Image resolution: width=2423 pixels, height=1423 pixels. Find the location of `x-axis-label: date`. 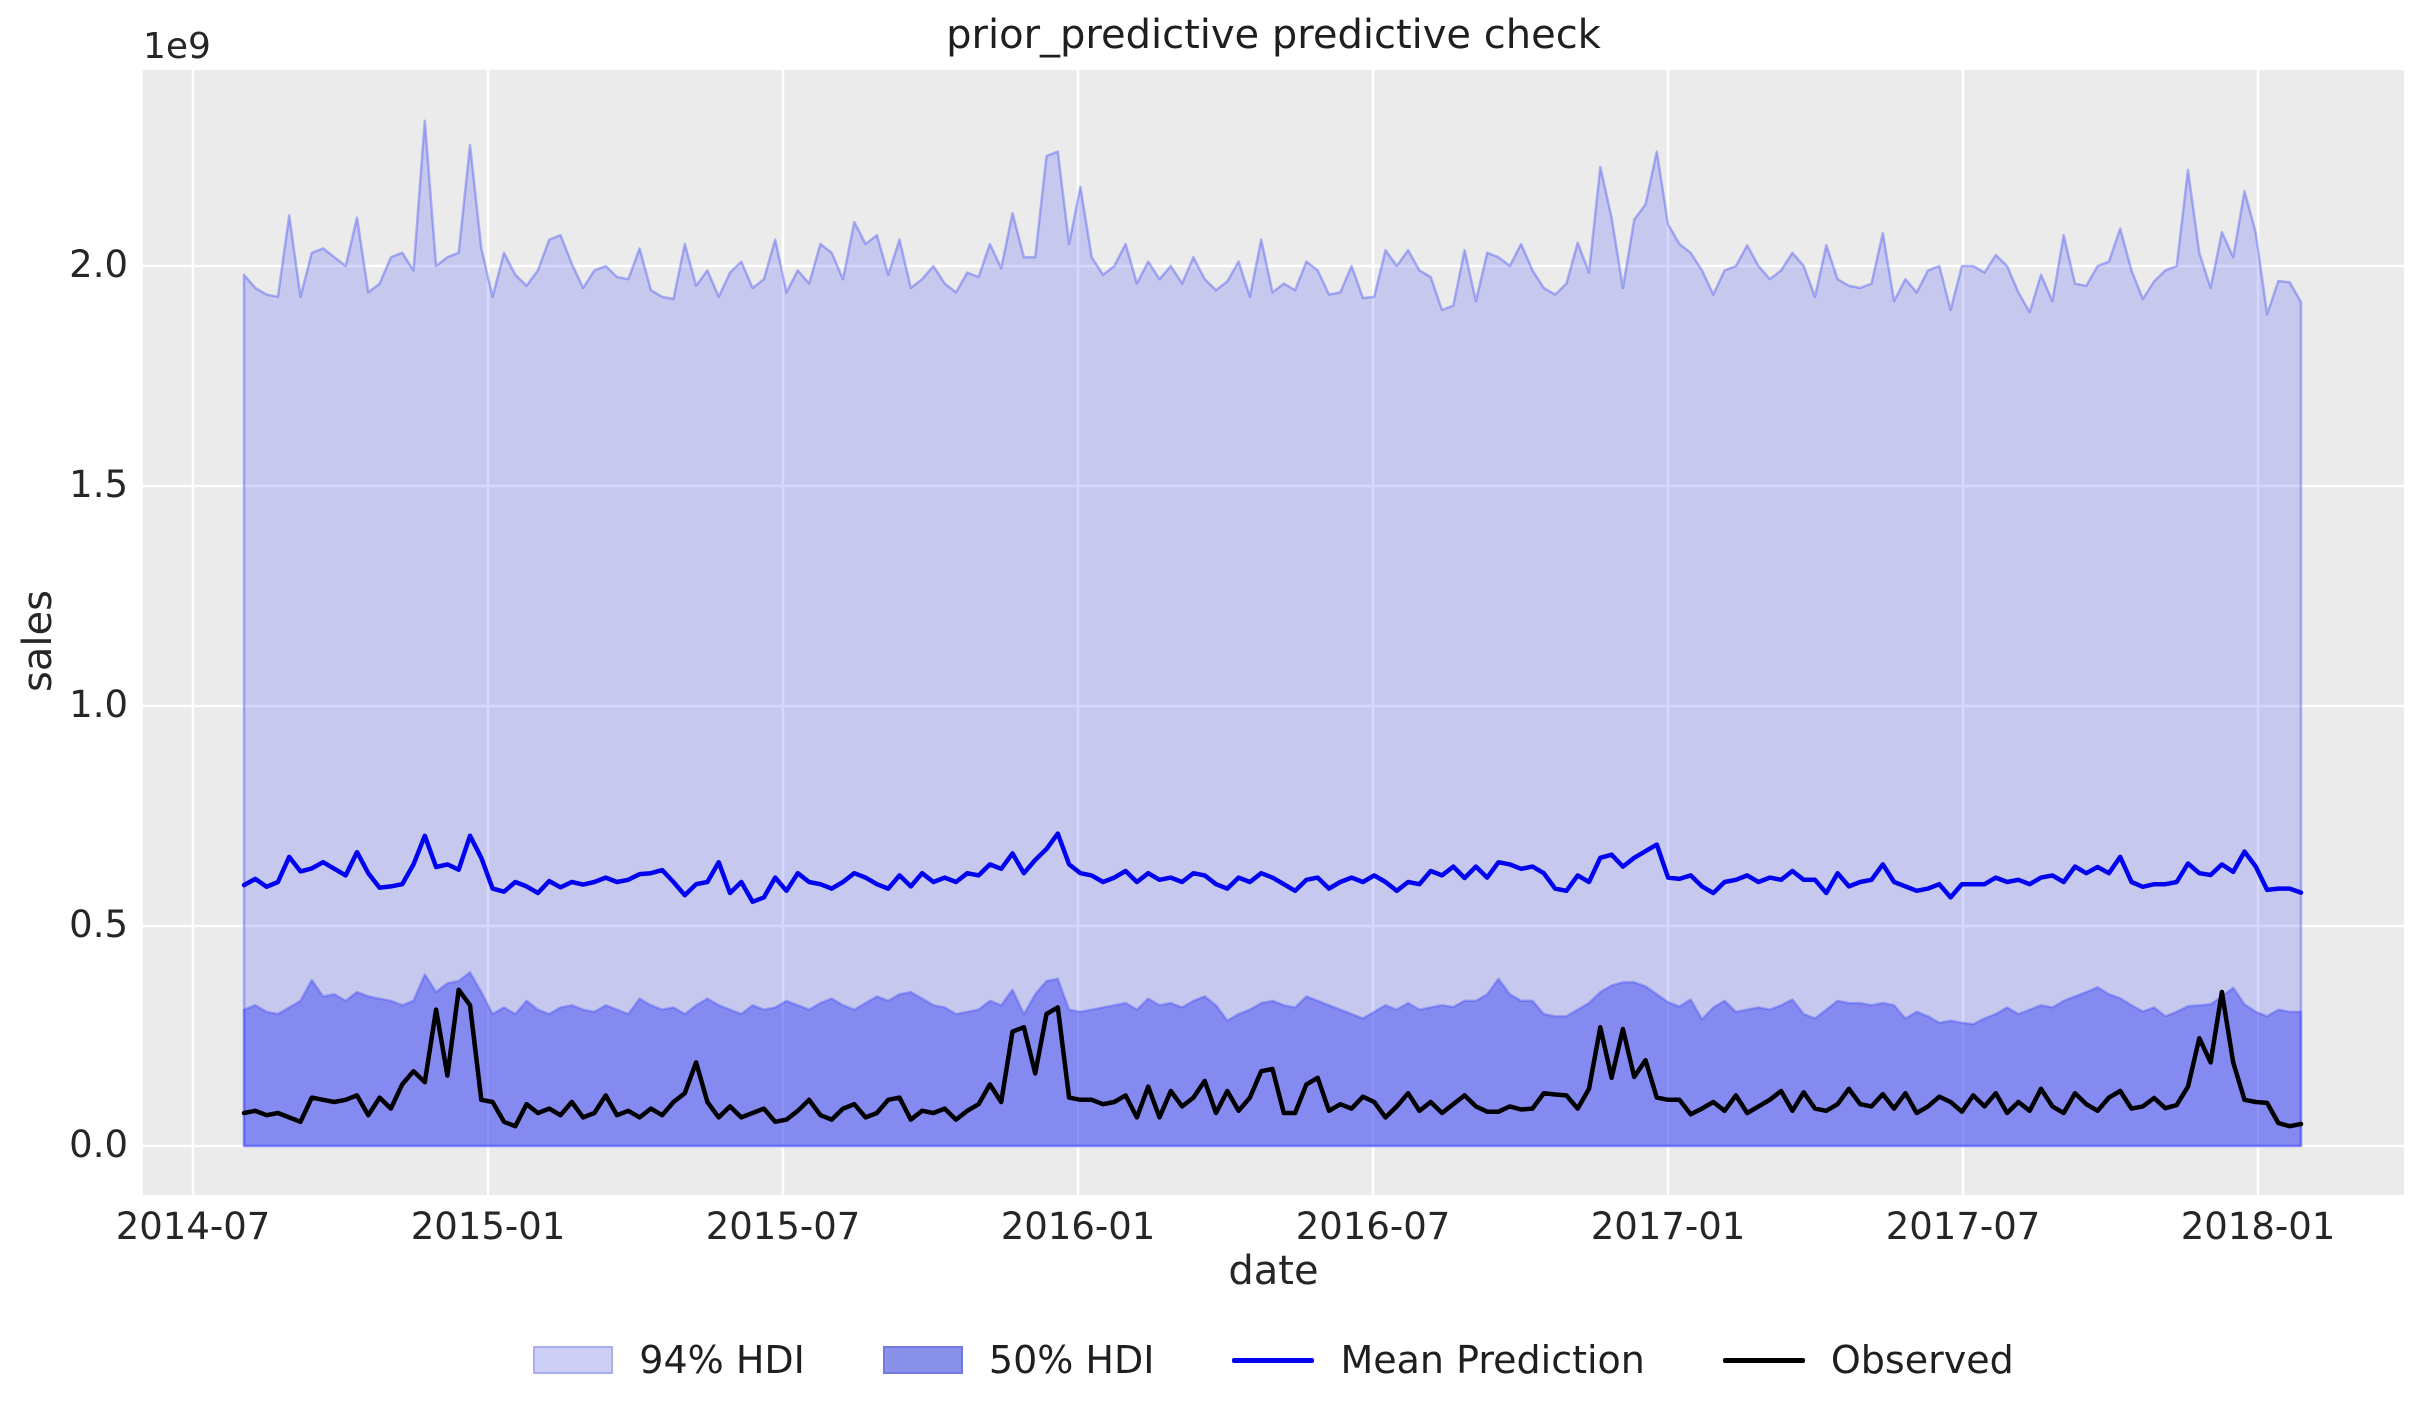

x-axis-label: date is located at coordinates (1273, 1271).